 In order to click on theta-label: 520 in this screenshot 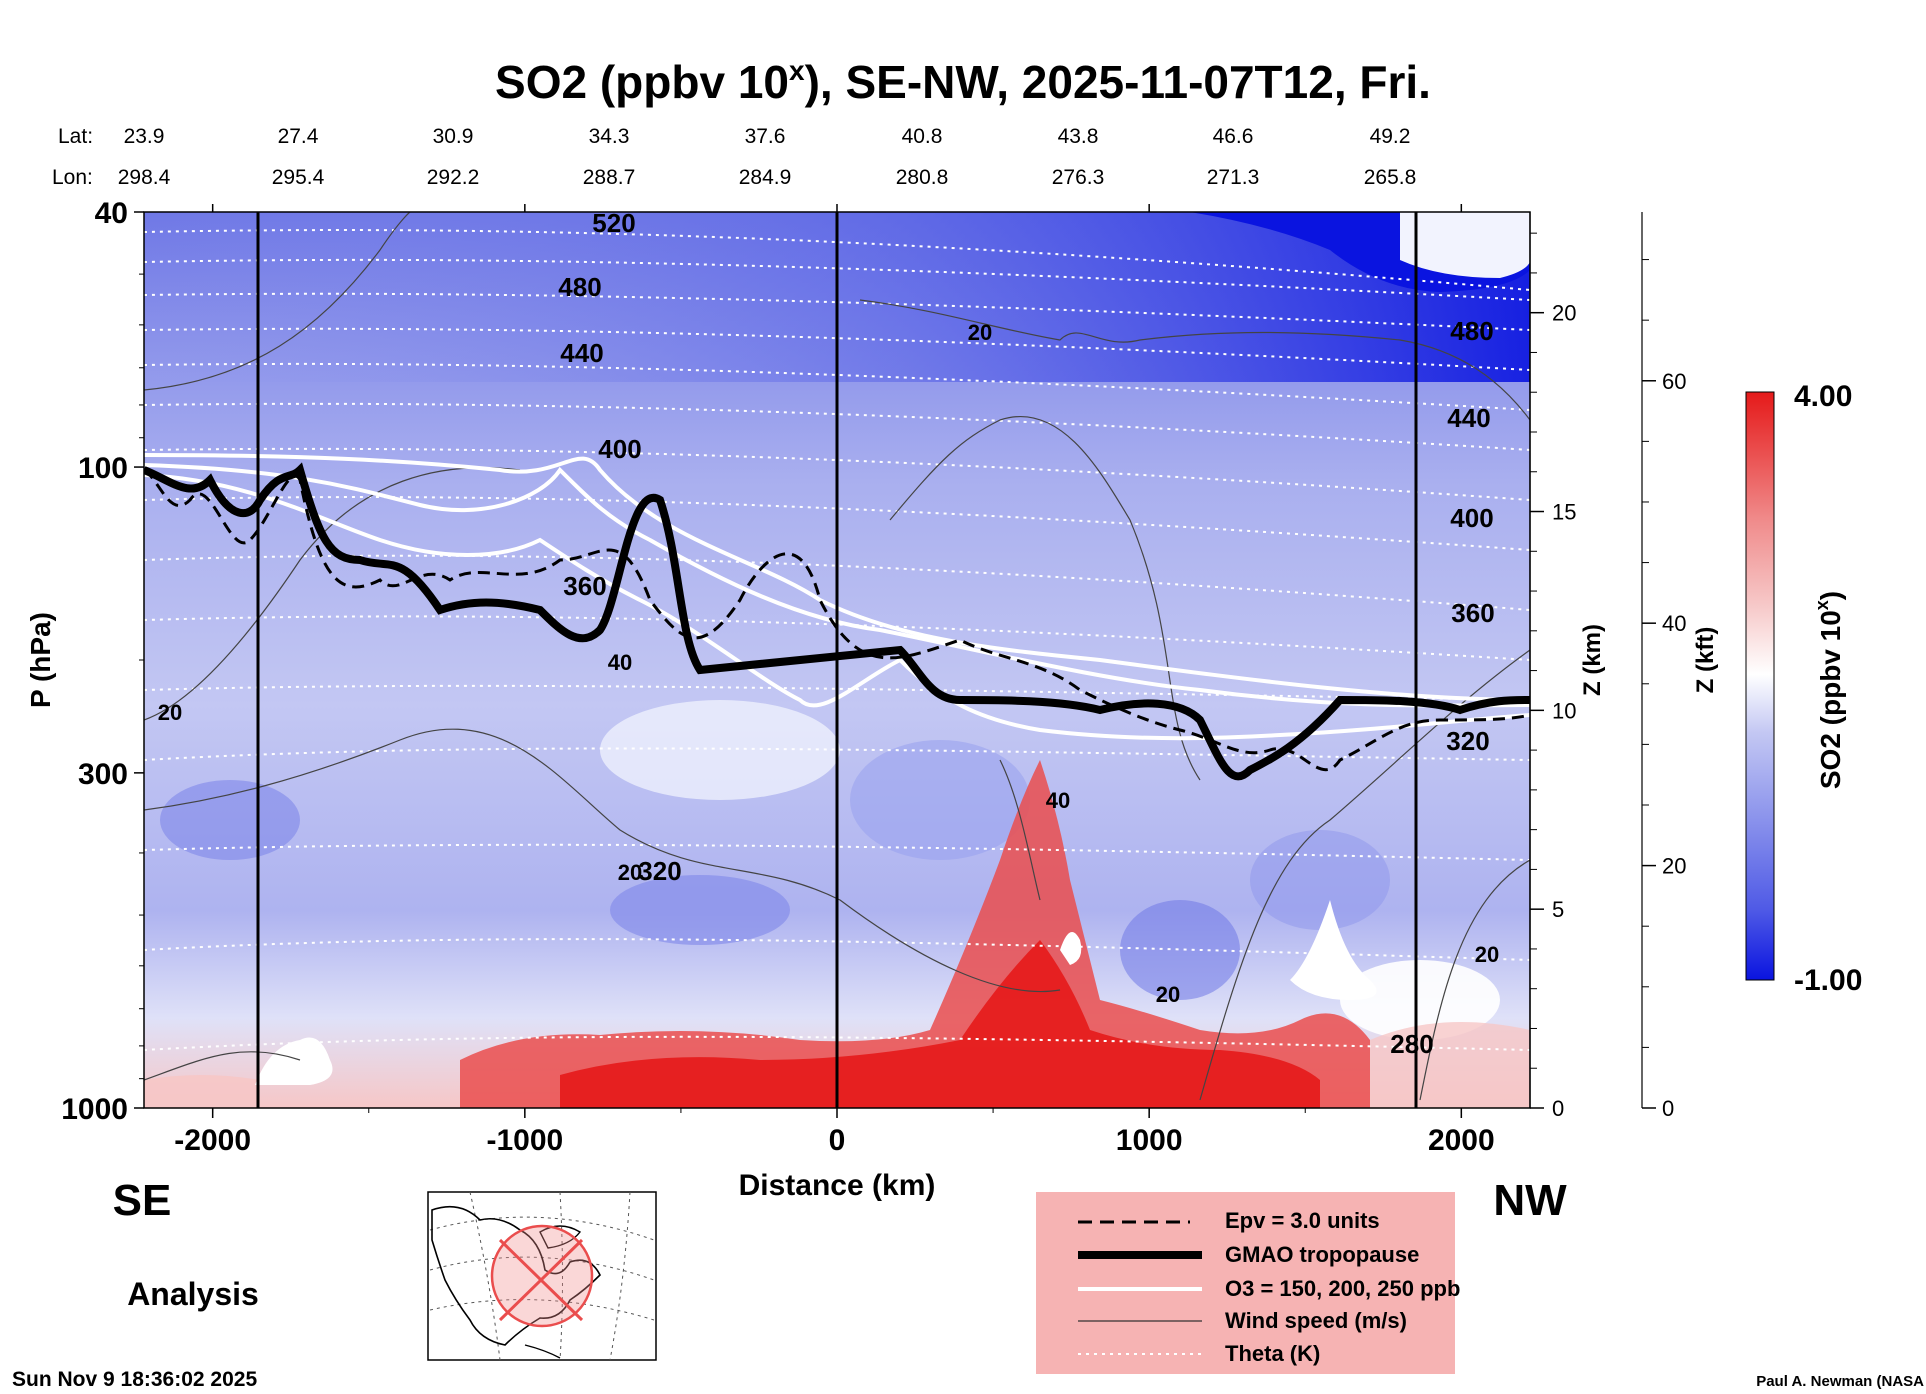, I will do `click(613, 223)`.